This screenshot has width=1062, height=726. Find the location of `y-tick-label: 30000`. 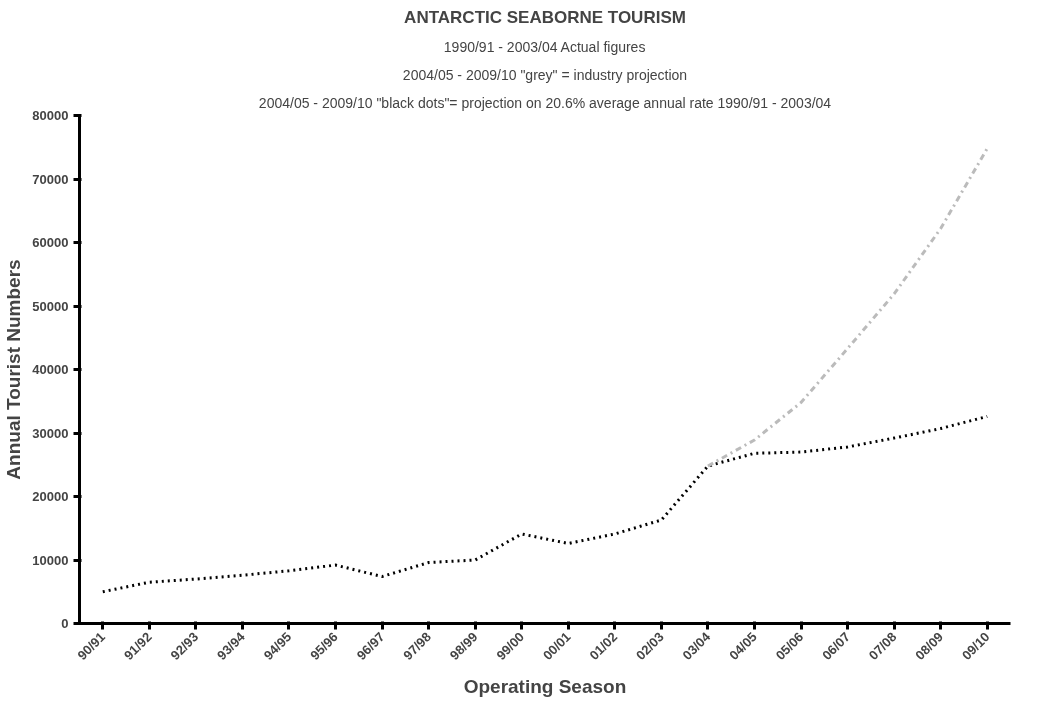

y-tick-label: 30000 is located at coordinates (50, 433).